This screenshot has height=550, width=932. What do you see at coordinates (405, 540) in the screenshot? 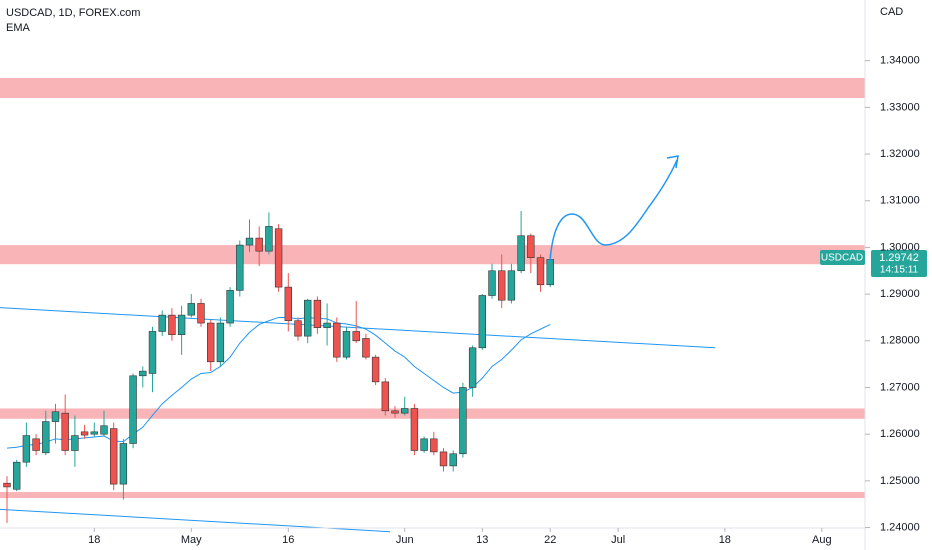
I see `x-tick-label: Jun` at bounding box center [405, 540].